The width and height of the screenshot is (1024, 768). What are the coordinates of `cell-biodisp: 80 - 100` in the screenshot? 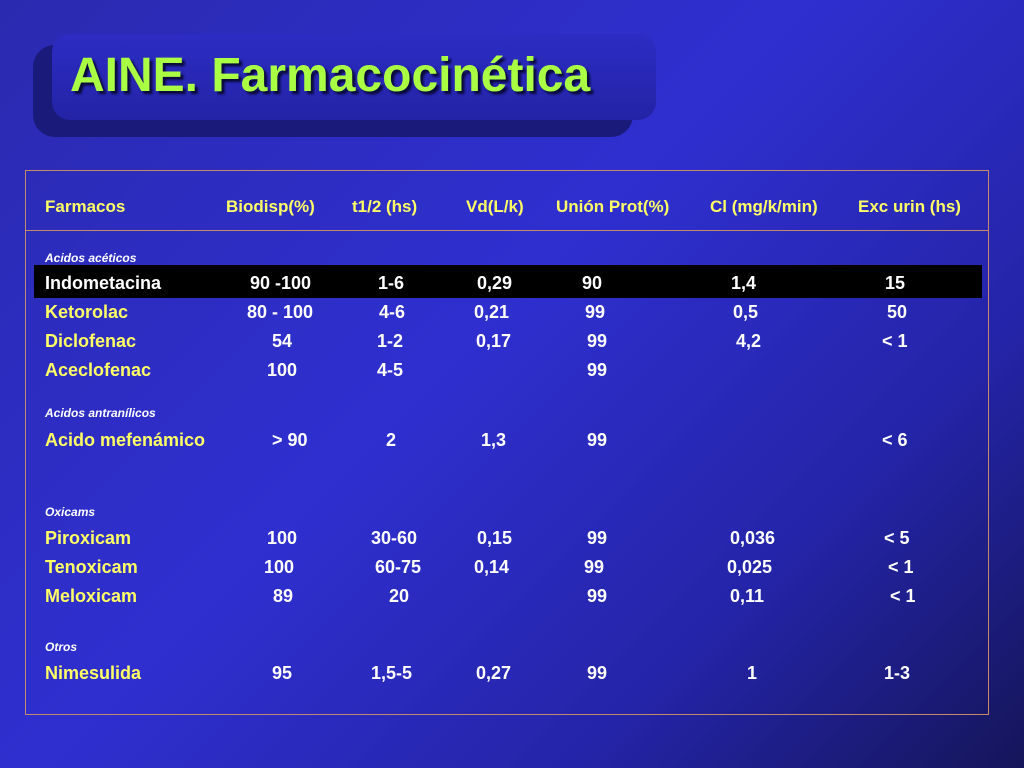 It's located at (280, 312).